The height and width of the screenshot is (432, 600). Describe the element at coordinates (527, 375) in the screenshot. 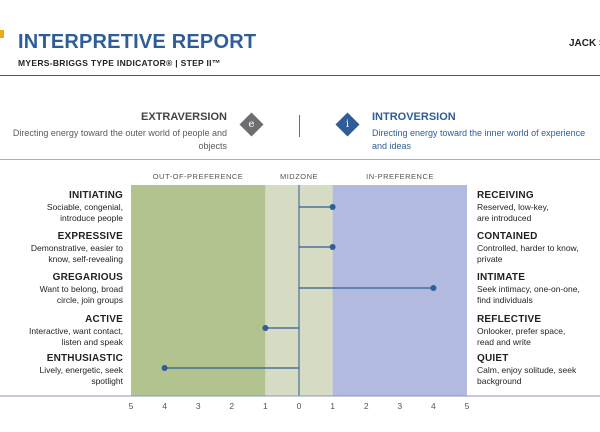

I see `facet-right-desc: Calm, enjoy solitude, seek background` at that location.